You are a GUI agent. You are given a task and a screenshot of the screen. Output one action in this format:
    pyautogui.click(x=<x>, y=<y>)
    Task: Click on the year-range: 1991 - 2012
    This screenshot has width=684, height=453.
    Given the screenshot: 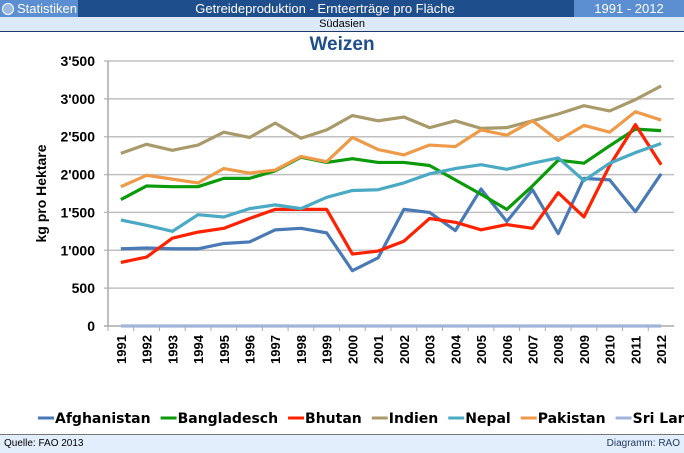 What is the action you would take?
    pyautogui.click(x=629, y=8)
    